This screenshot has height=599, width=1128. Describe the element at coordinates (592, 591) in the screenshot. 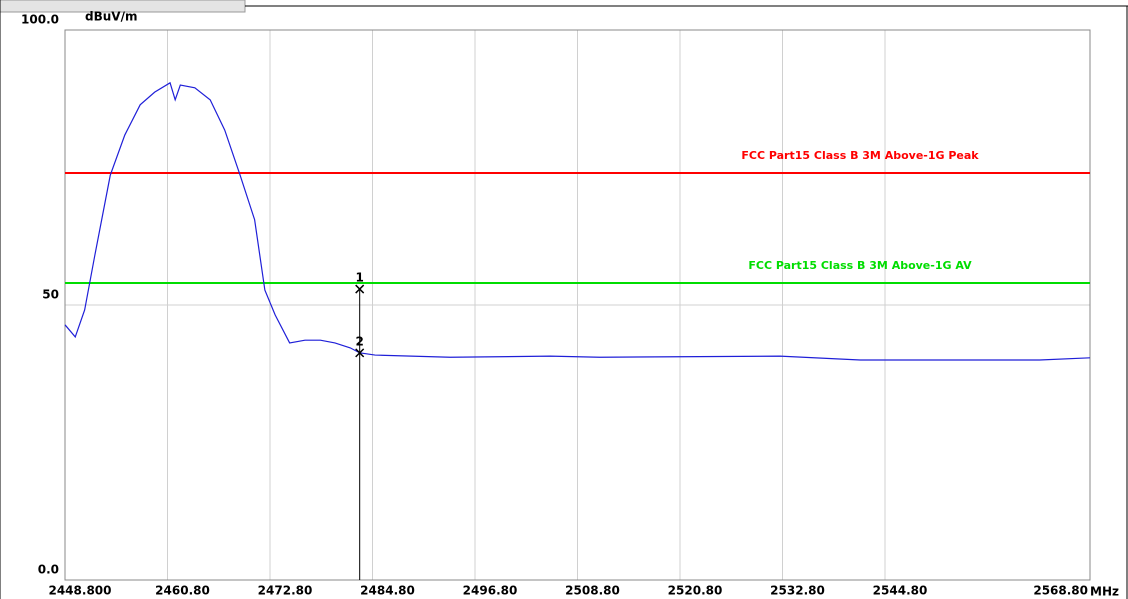

I see `x-tick-label: 2508.80` at that location.